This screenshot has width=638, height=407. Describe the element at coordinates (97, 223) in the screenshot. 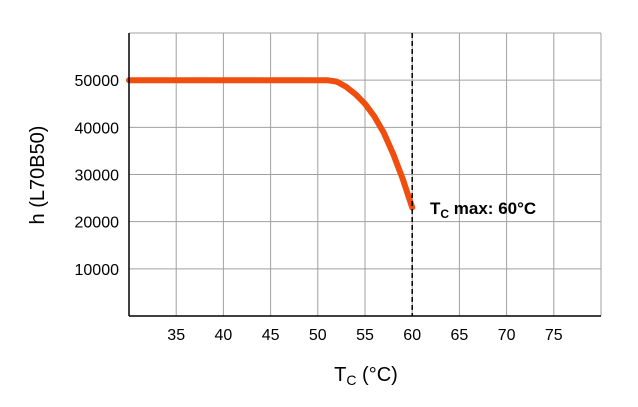

I see `y-tick-label: 20000` at that location.